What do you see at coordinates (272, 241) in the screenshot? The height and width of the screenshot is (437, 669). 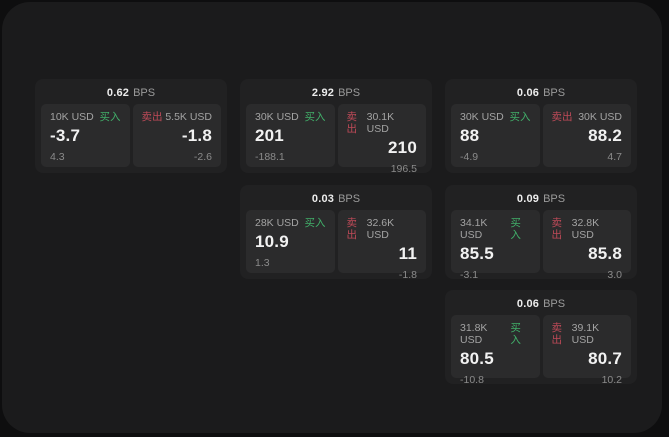 I see `buy-price: 10.9` at bounding box center [272, 241].